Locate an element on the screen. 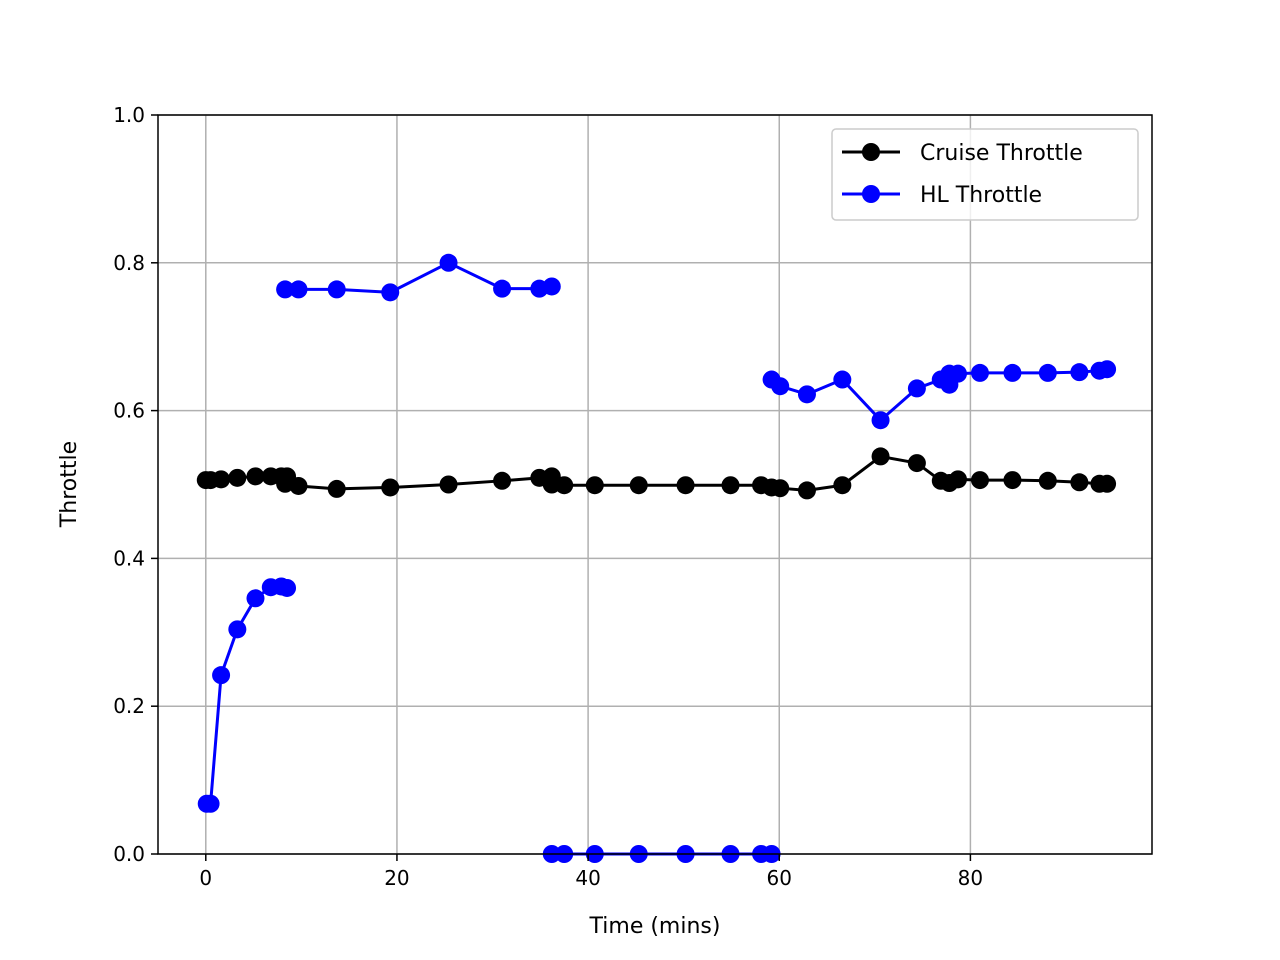 This screenshot has width=1280, height=960. x-tick-label: 40 is located at coordinates (587, 878).